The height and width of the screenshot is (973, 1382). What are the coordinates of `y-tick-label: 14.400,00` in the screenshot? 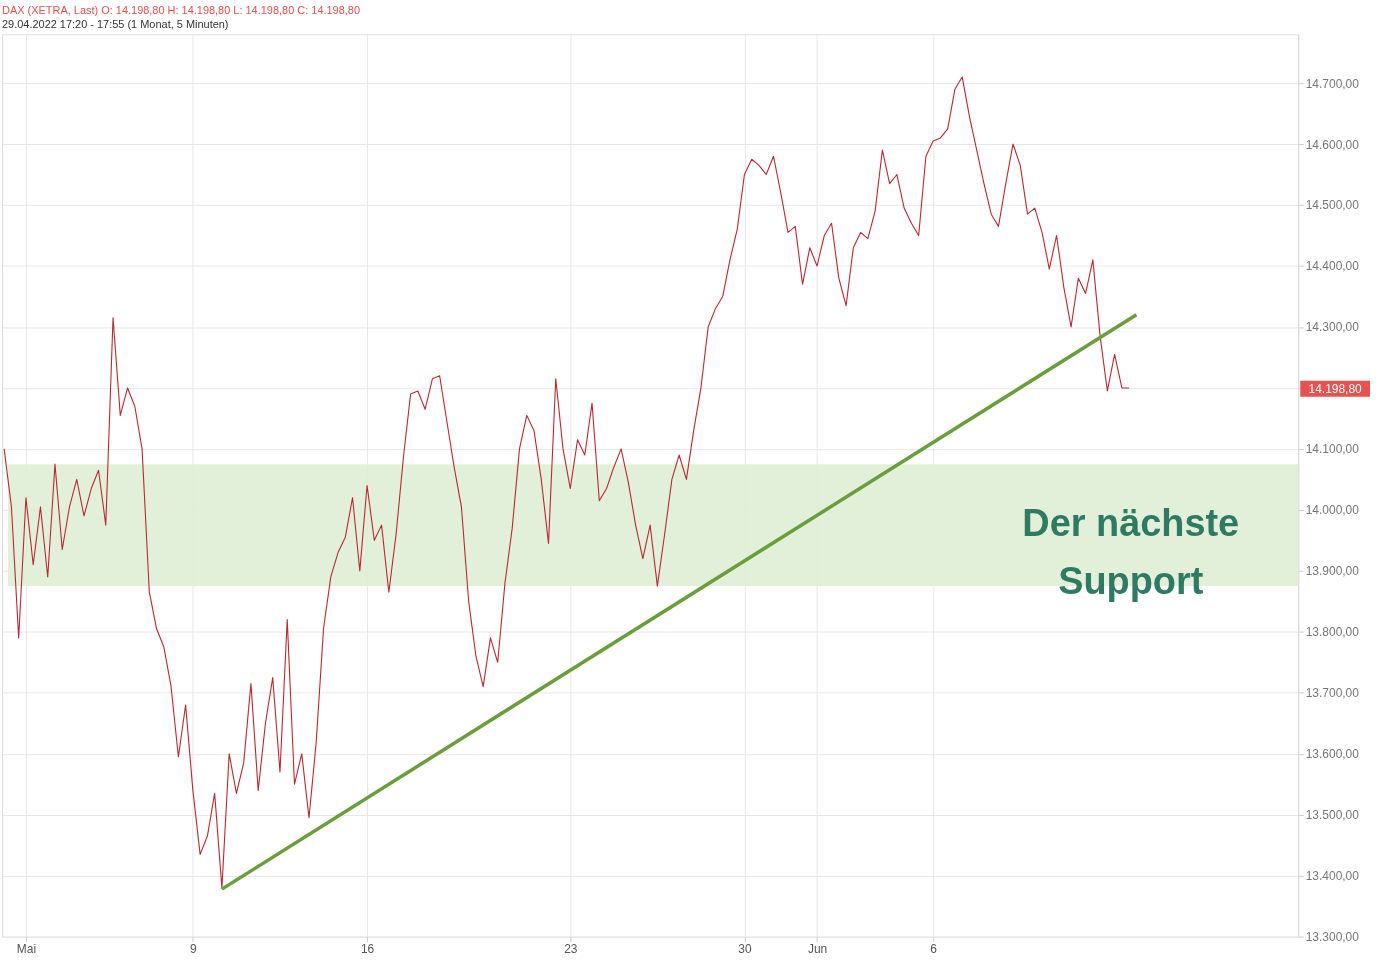 It's located at (1332, 266).